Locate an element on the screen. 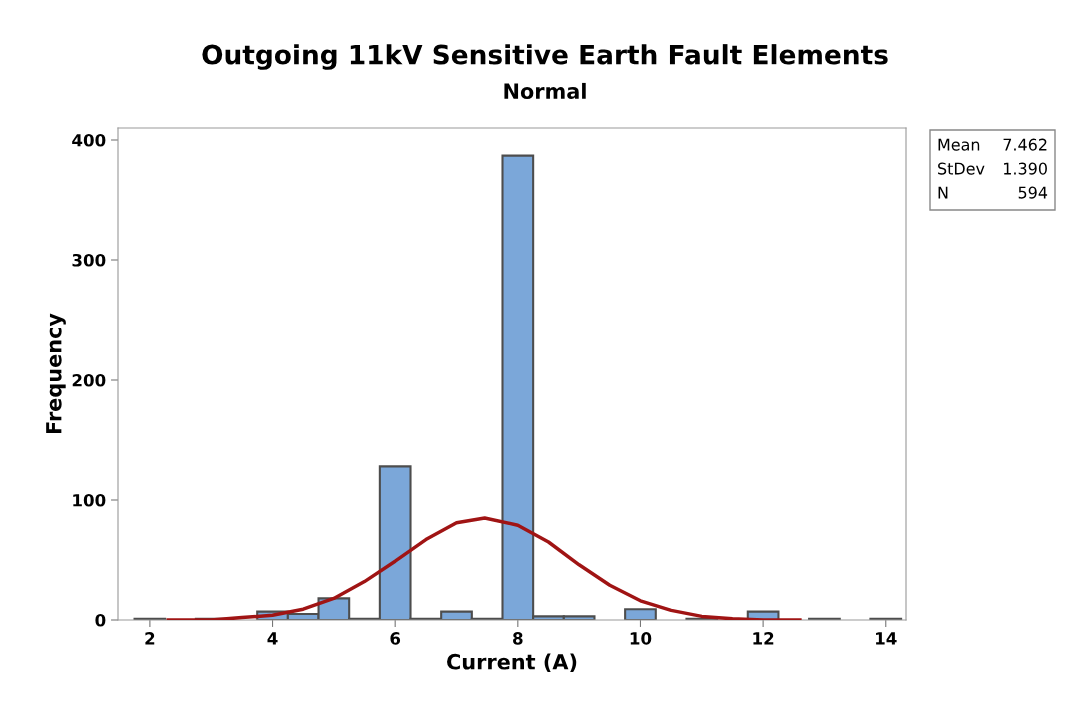 This screenshot has height=720, width=1077. y-tick-label: 300 is located at coordinates (89, 260).